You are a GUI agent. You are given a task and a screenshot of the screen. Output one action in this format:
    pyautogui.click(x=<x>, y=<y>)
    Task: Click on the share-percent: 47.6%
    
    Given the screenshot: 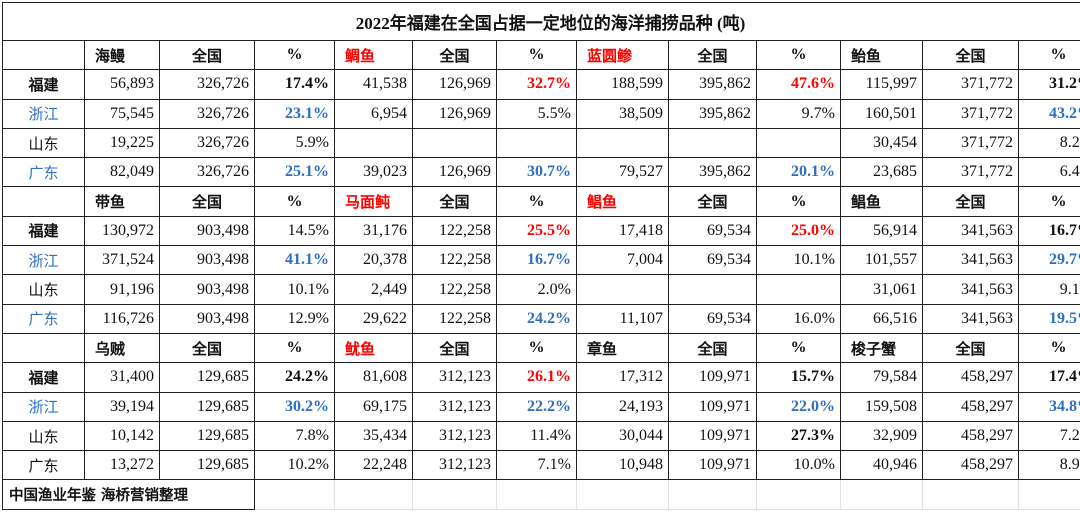 What is the action you would take?
    pyautogui.click(x=798, y=84)
    